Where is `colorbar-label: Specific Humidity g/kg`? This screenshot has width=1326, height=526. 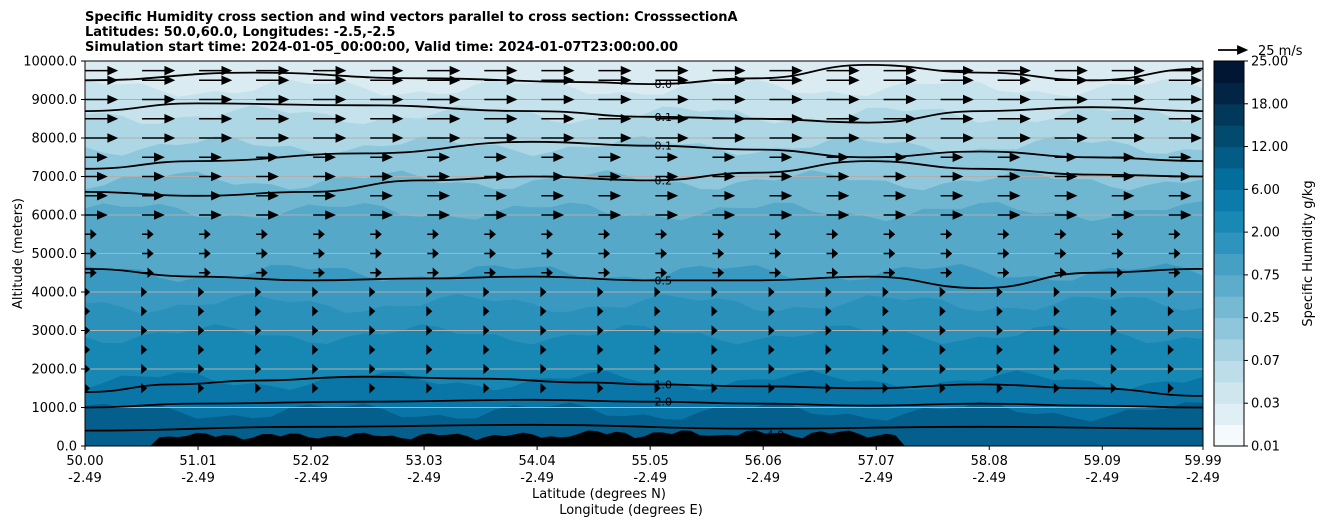
colorbar-label: Specific Humidity g/kg is located at coordinates (1308, 253).